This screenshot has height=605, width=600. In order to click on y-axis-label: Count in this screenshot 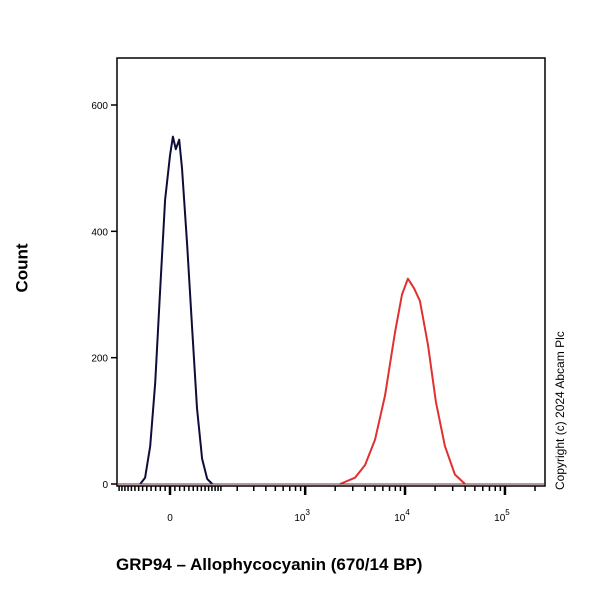, I will do `click(22, 268)`.